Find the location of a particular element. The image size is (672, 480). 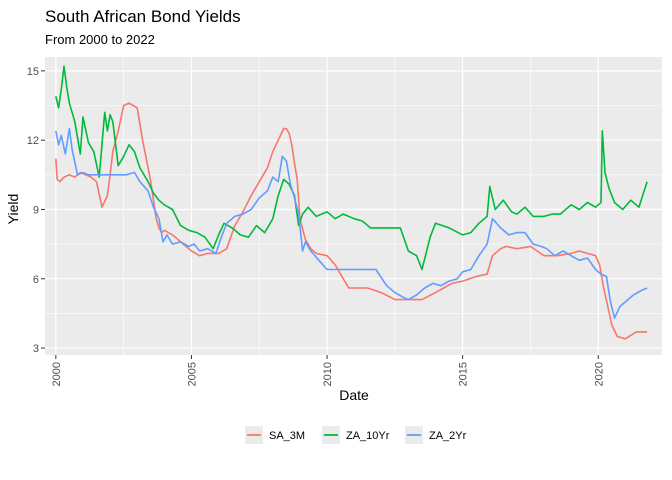

x-tick-label: 2010 is located at coordinates (328, 374).